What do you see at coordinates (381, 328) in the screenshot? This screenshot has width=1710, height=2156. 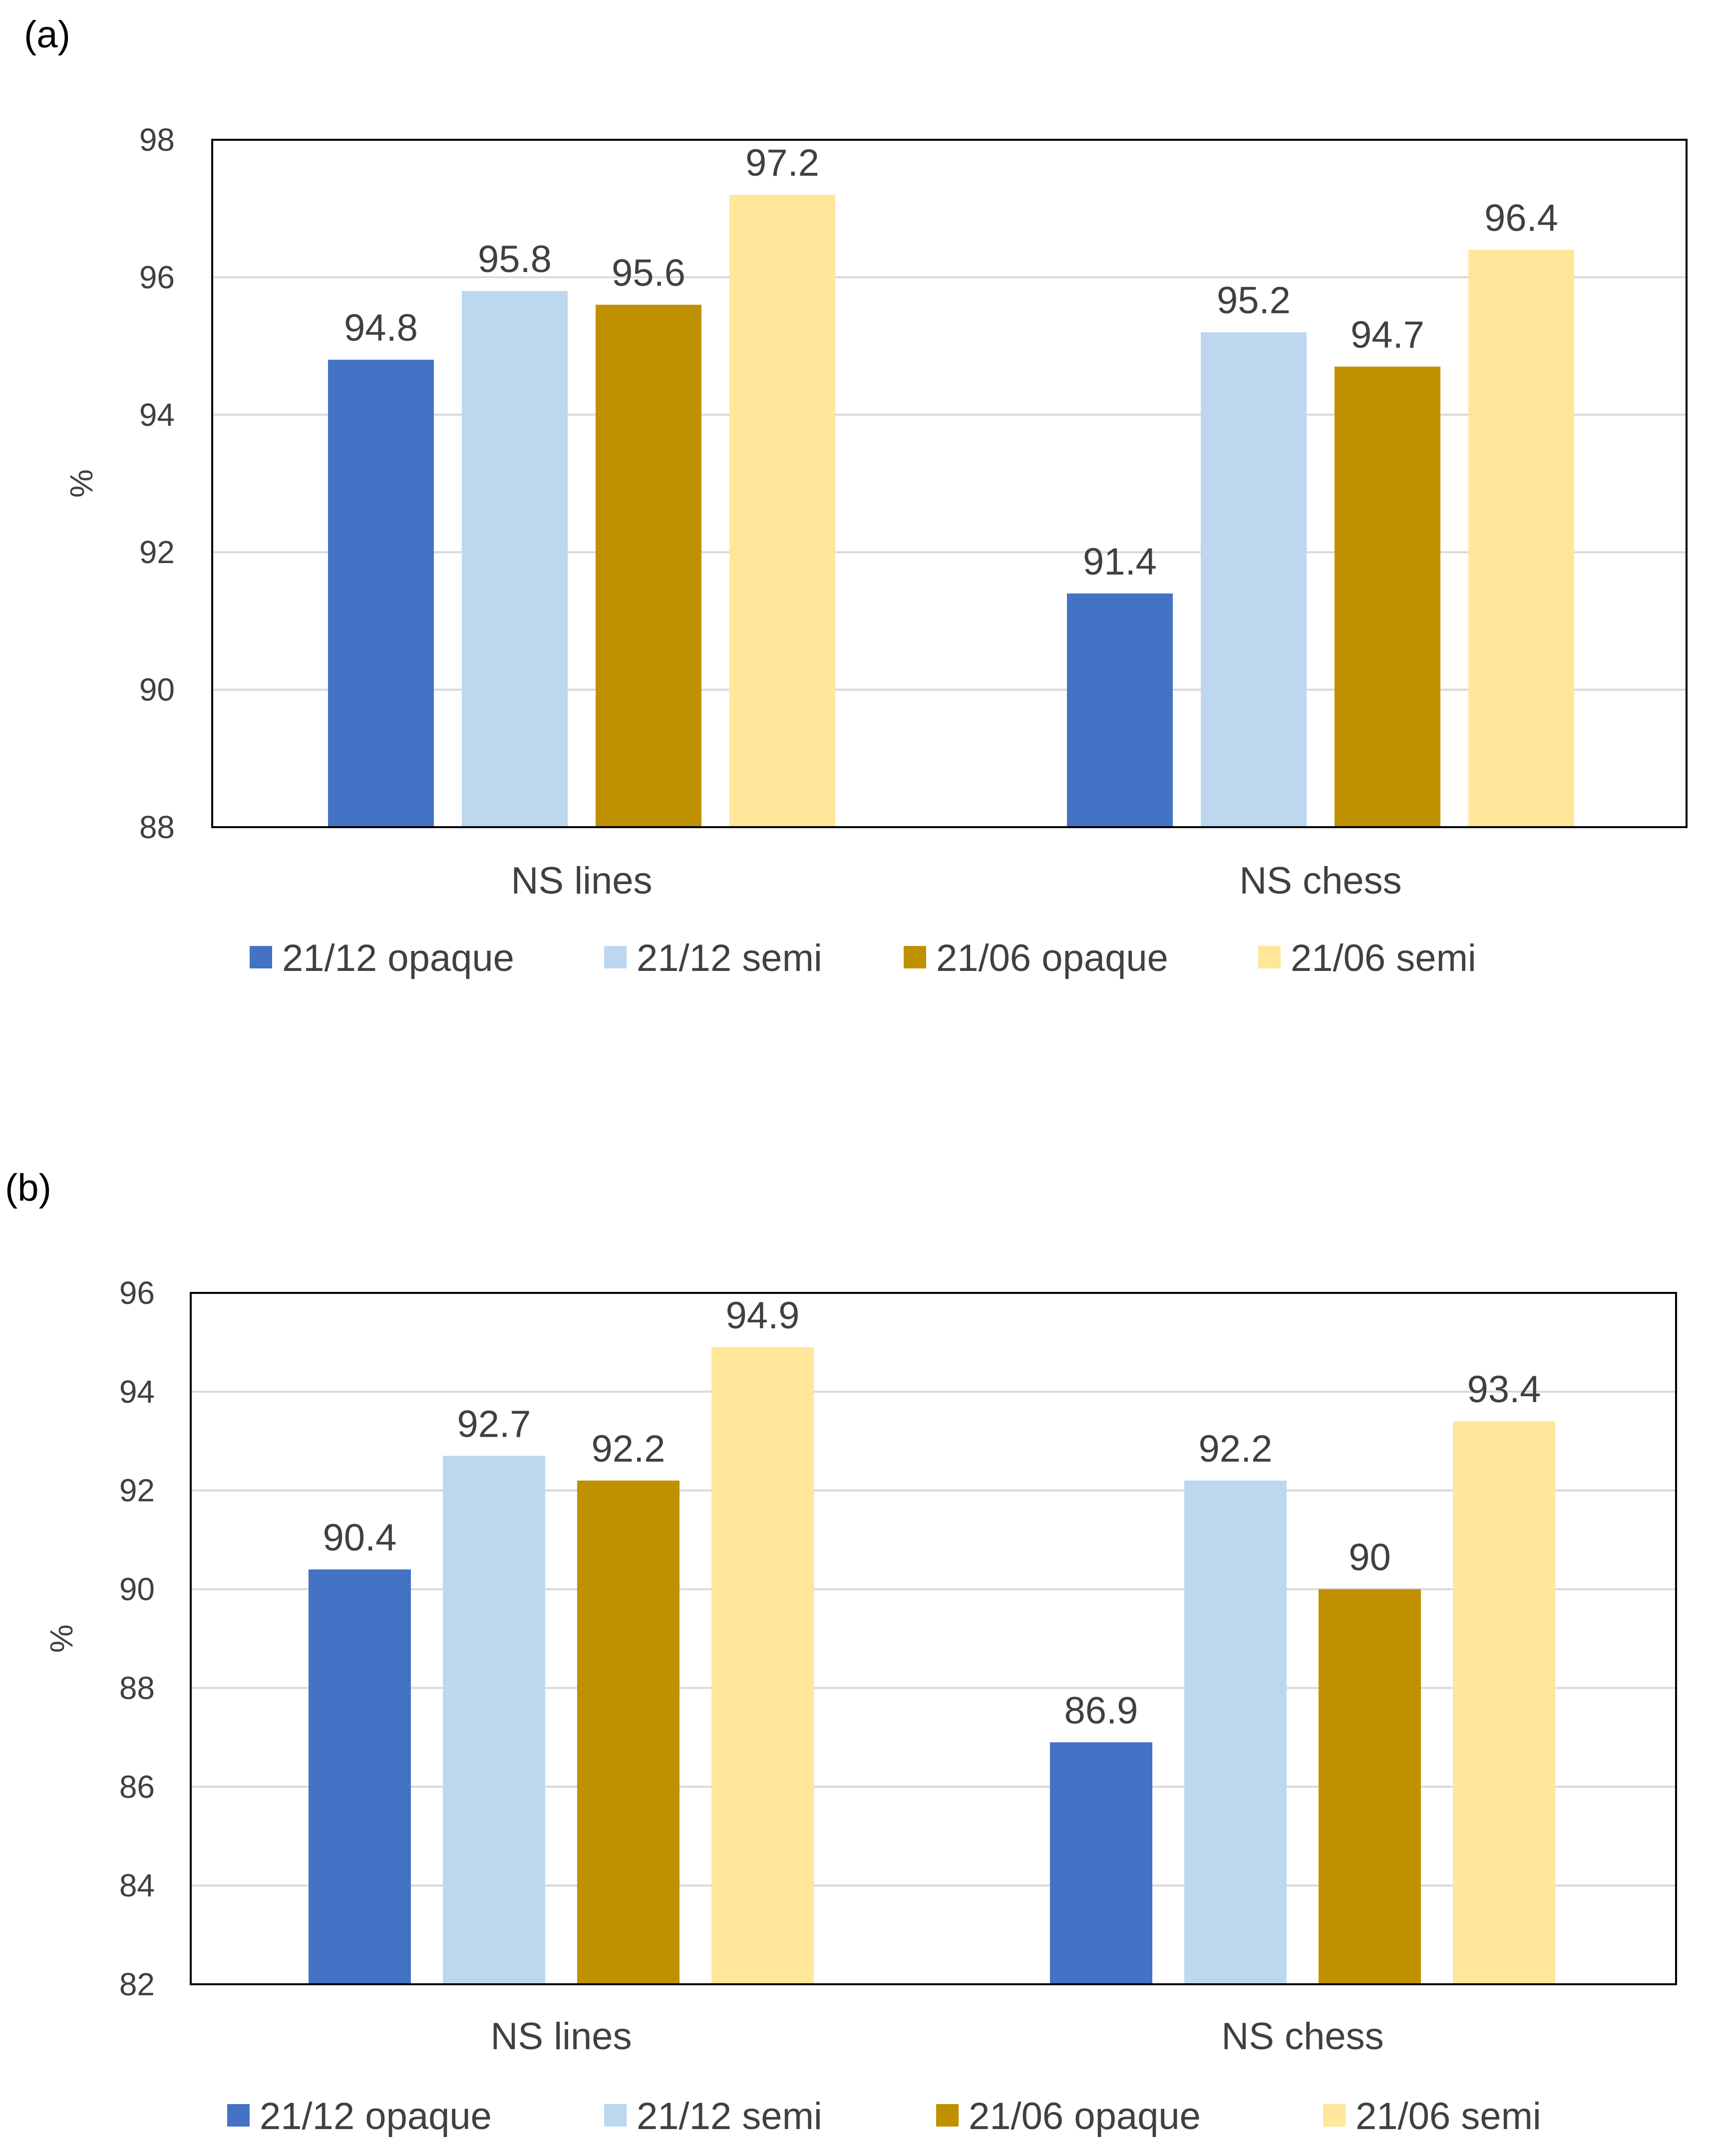 I see `data-label: 94.8` at bounding box center [381, 328].